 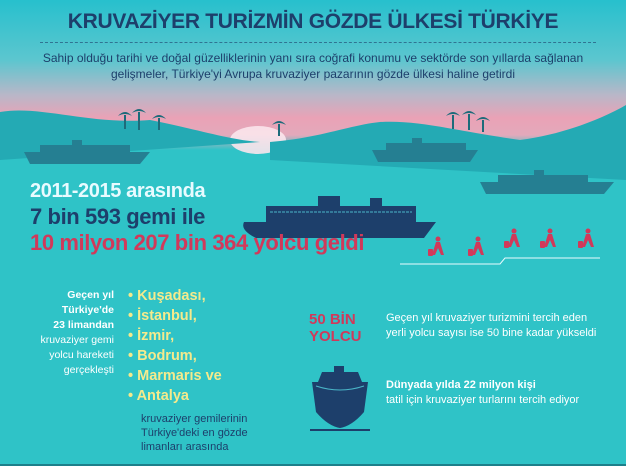 I want to click on divider, so click(x=318, y=42).